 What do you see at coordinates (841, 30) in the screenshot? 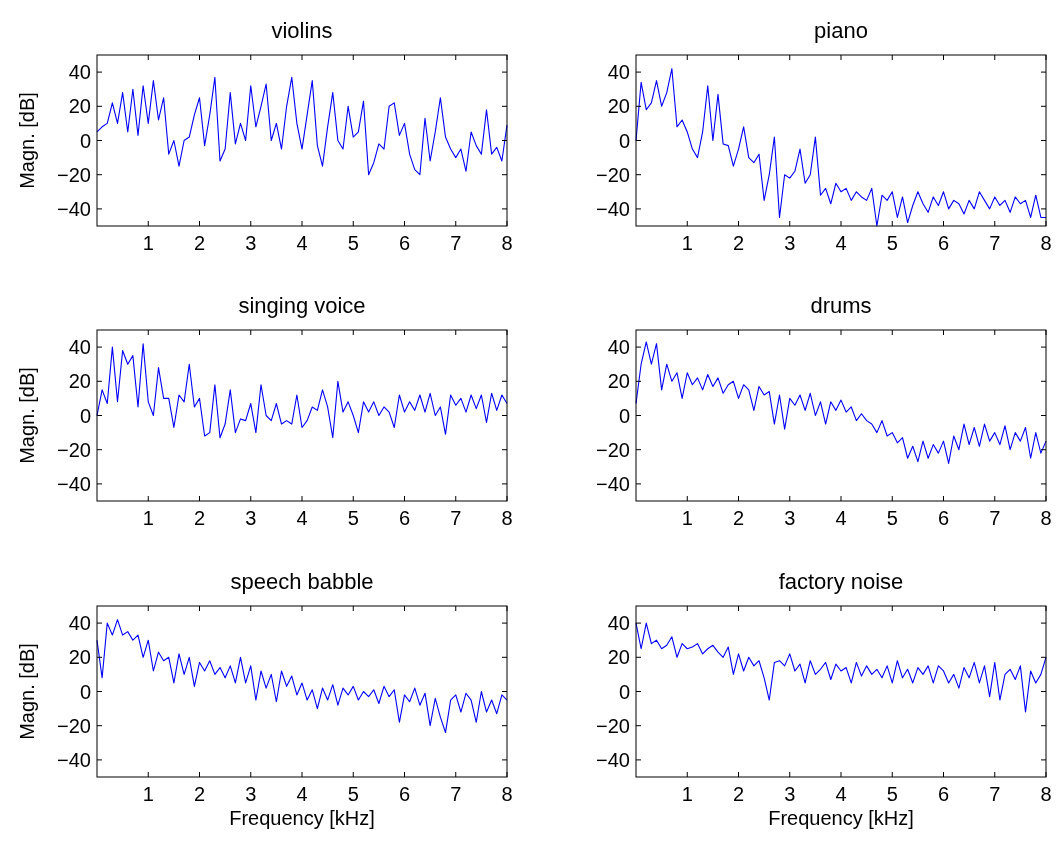
I see `chart-title: piano` at bounding box center [841, 30].